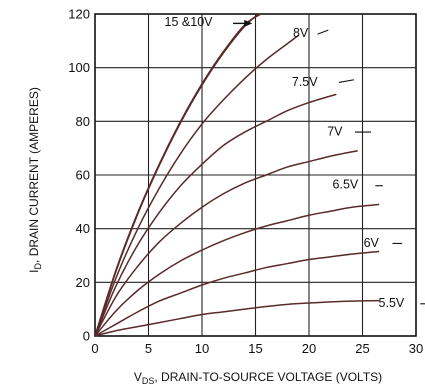 This screenshot has height=385, width=425. What do you see at coordinates (255, 348) in the screenshot?
I see `x-tick-label: 15` at bounding box center [255, 348].